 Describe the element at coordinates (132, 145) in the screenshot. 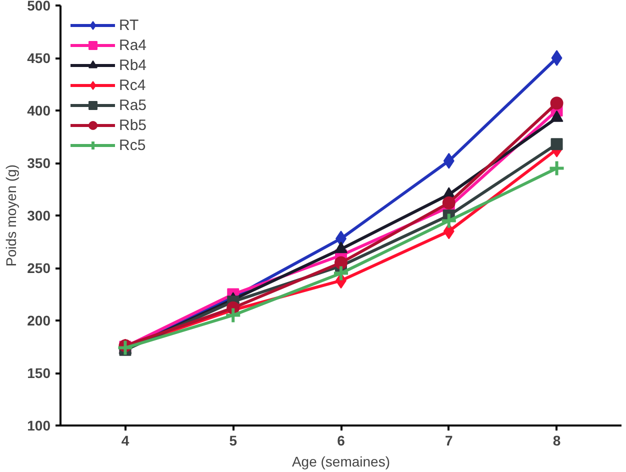

I see `legend-label: Rc5` at that location.